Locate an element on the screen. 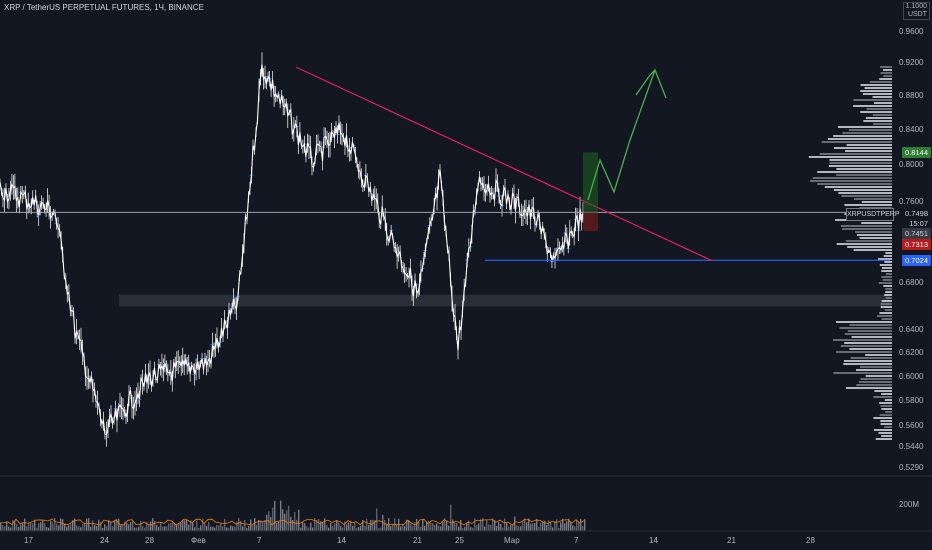 The width and height of the screenshot is (932, 550). stop-price-tag: 0.7313 is located at coordinates (916, 244).